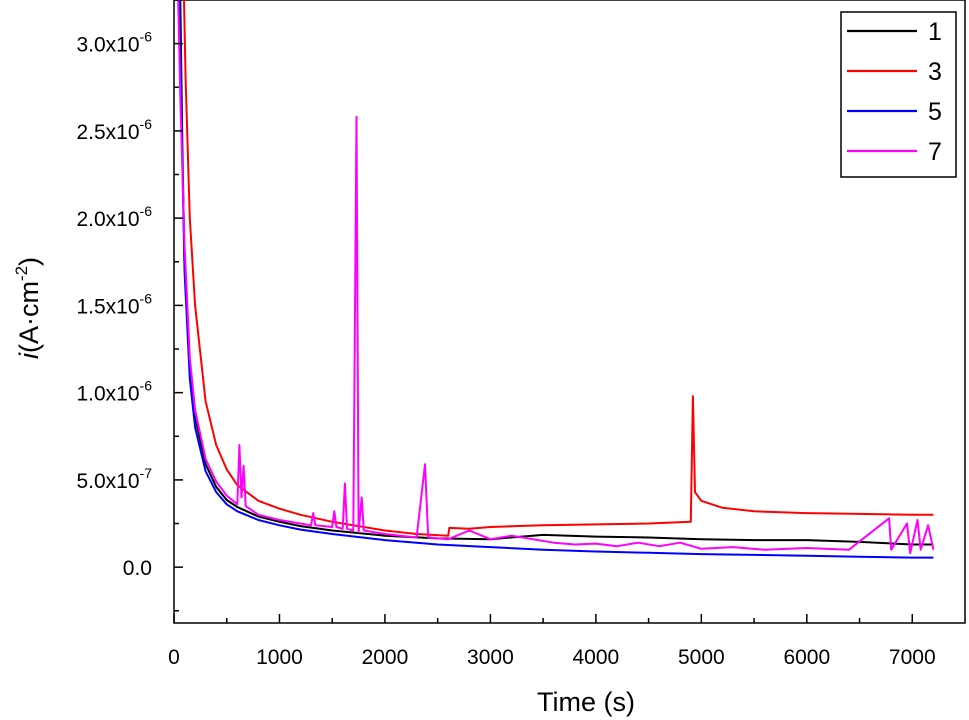 Image resolution: width=969 pixels, height=720 pixels. I want to click on y-tick-label: 1.5x10⁻⁶, so click(114, 304).